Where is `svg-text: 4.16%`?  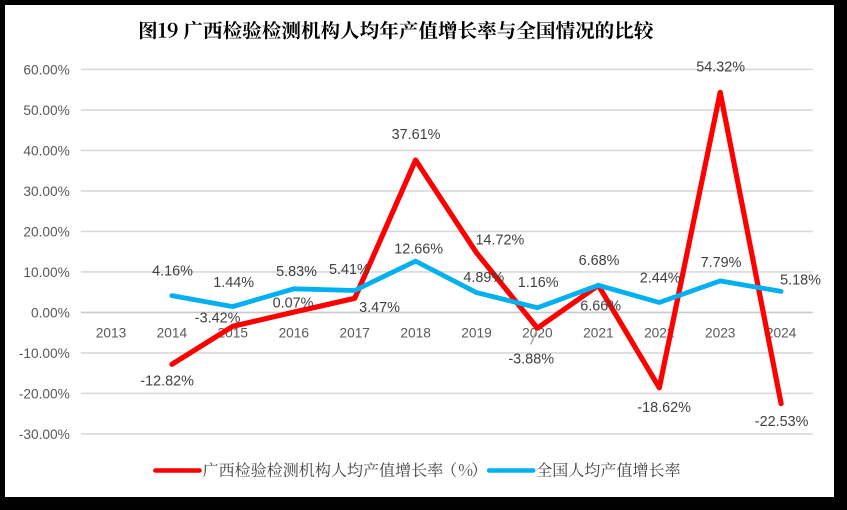 svg-text: 4.16% is located at coordinates (172, 272).